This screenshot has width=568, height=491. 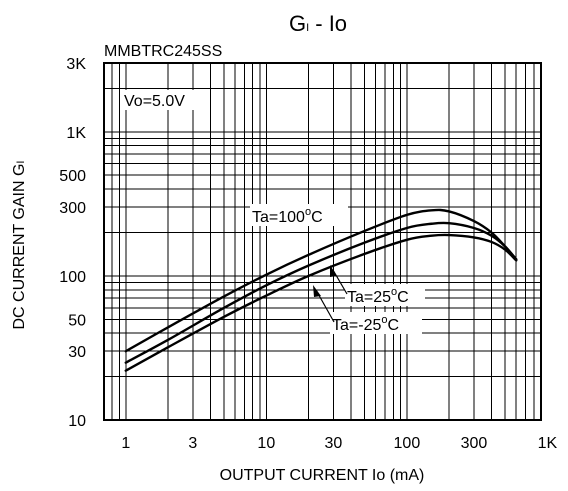 What do you see at coordinates (403, 297) in the screenshot?
I see `series-label-ta25-suffix: C` at bounding box center [403, 297].